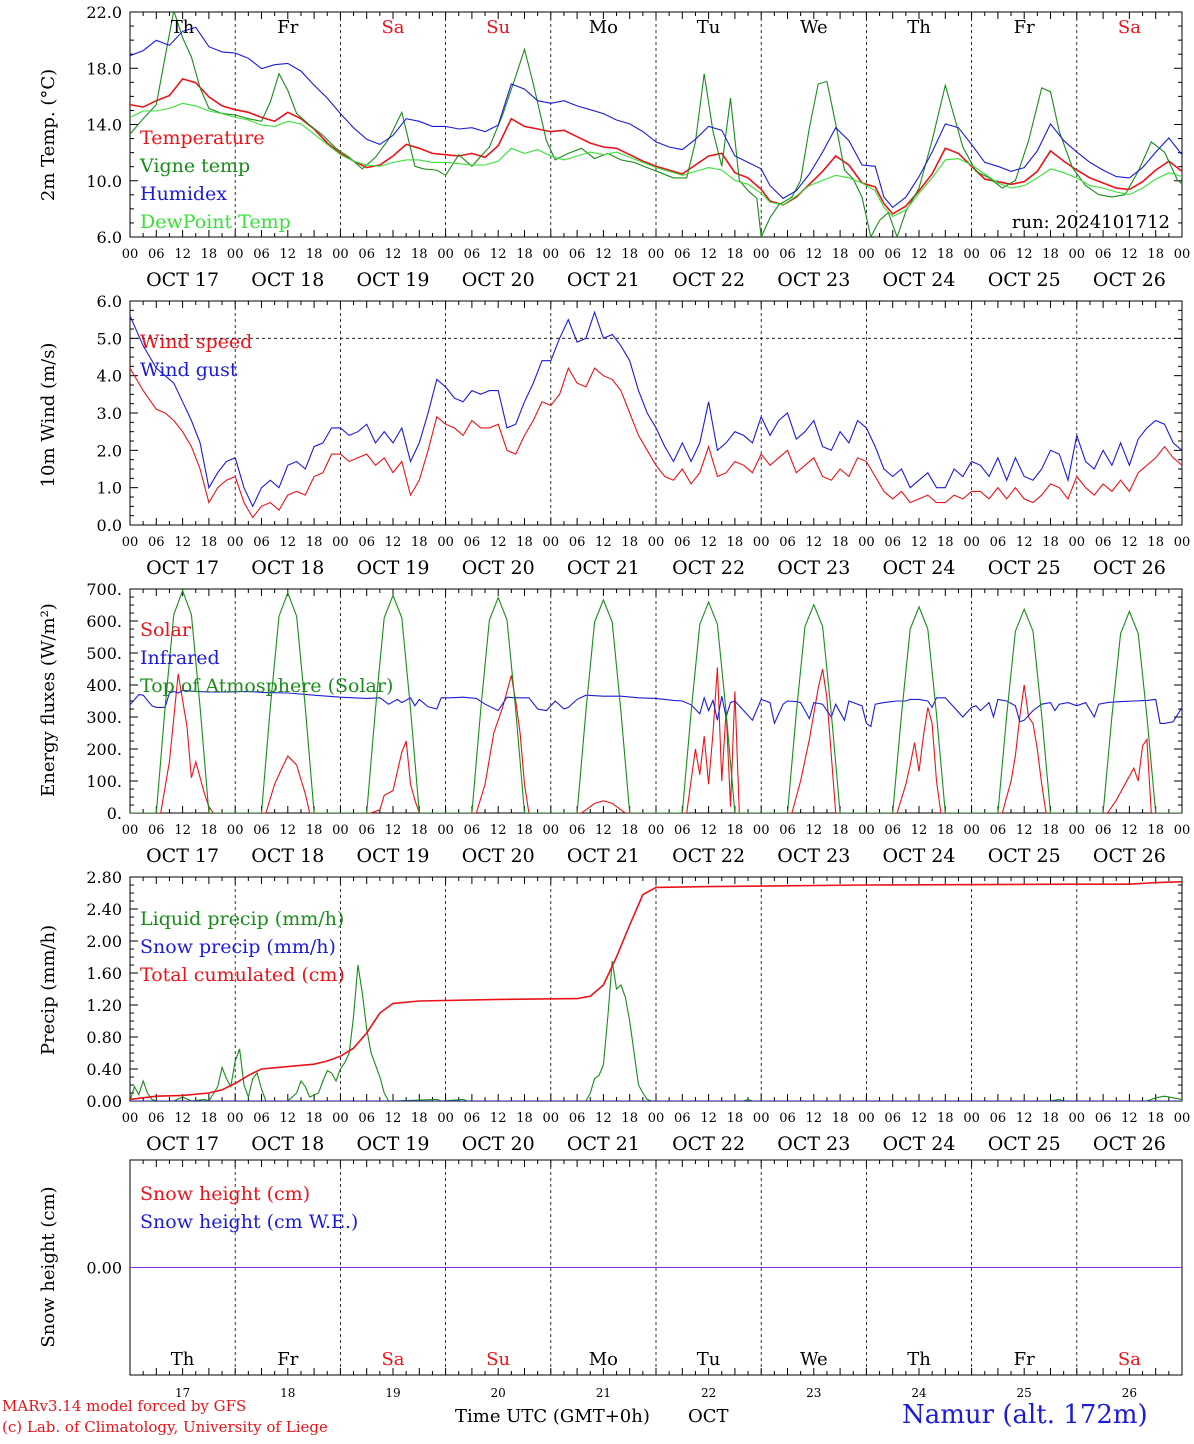 Image resolution: width=1194 pixels, height=1444 pixels. Describe the element at coordinates (813, 568) in the screenshot. I see `date-label: OCT 23` at that location.